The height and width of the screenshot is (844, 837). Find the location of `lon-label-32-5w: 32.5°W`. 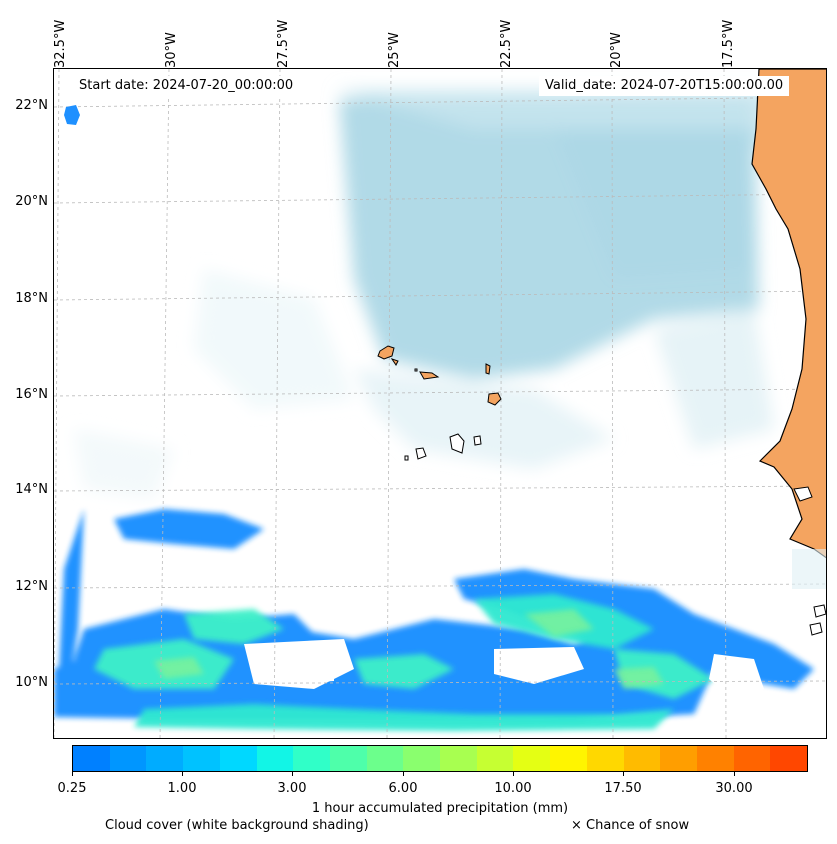

lon-label-32-5w: 32.5°W is located at coordinates (60, 43).